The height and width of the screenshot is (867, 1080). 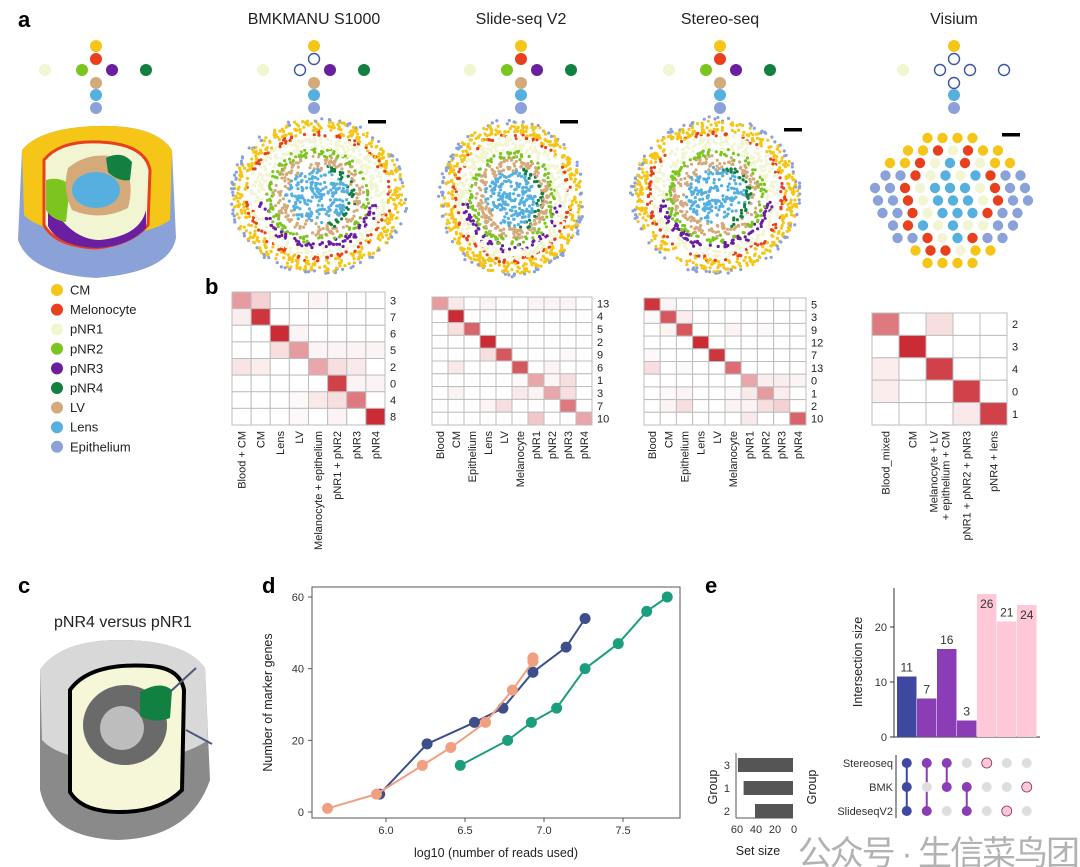 I want to click on set-size-group-label: 2, so click(x=727, y=812).